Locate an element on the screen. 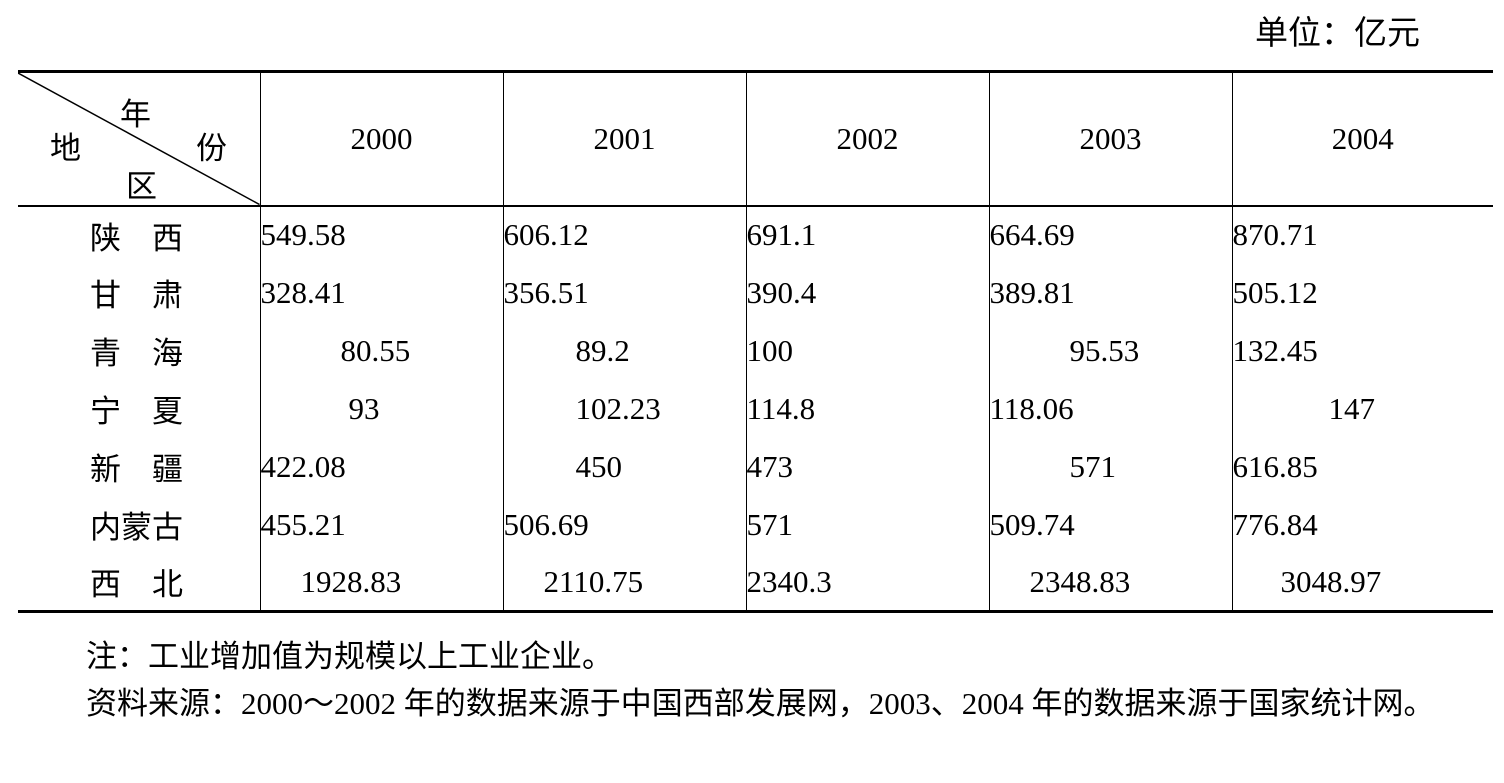 Image resolution: width=1504 pixels, height=783 pixels. region-cell: 西 北 is located at coordinates (139, 583).